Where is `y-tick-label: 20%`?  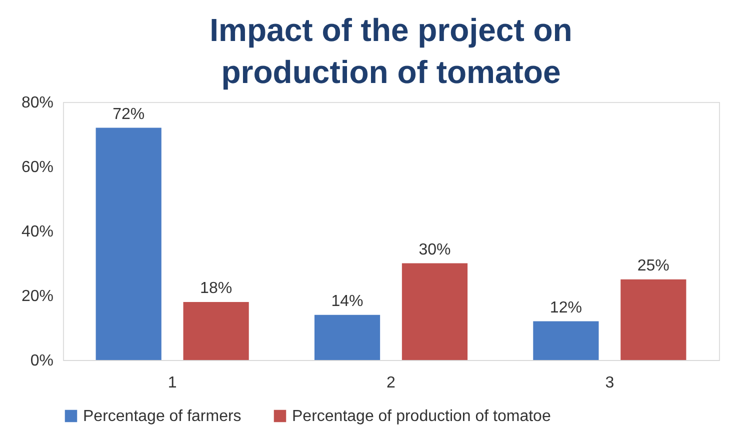 y-tick-label: 20% is located at coordinates (37, 296).